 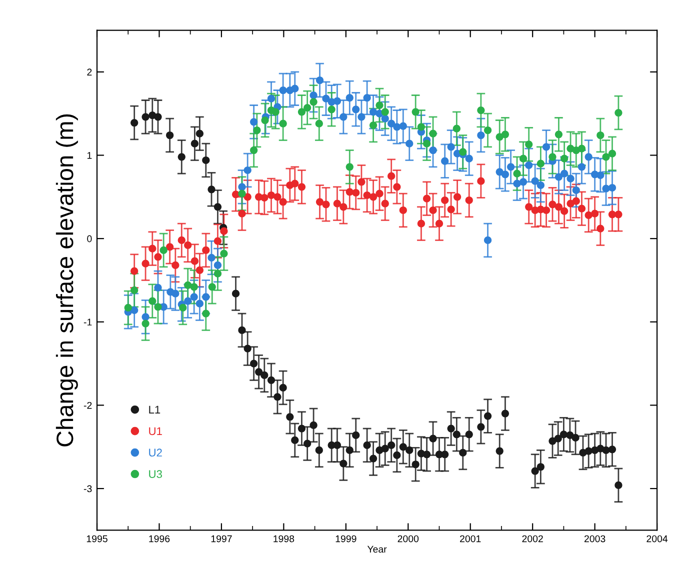 What do you see at coordinates (657, 538) in the screenshot?
I see `x-tick-label: 2004` at bounding box center [657, 538].